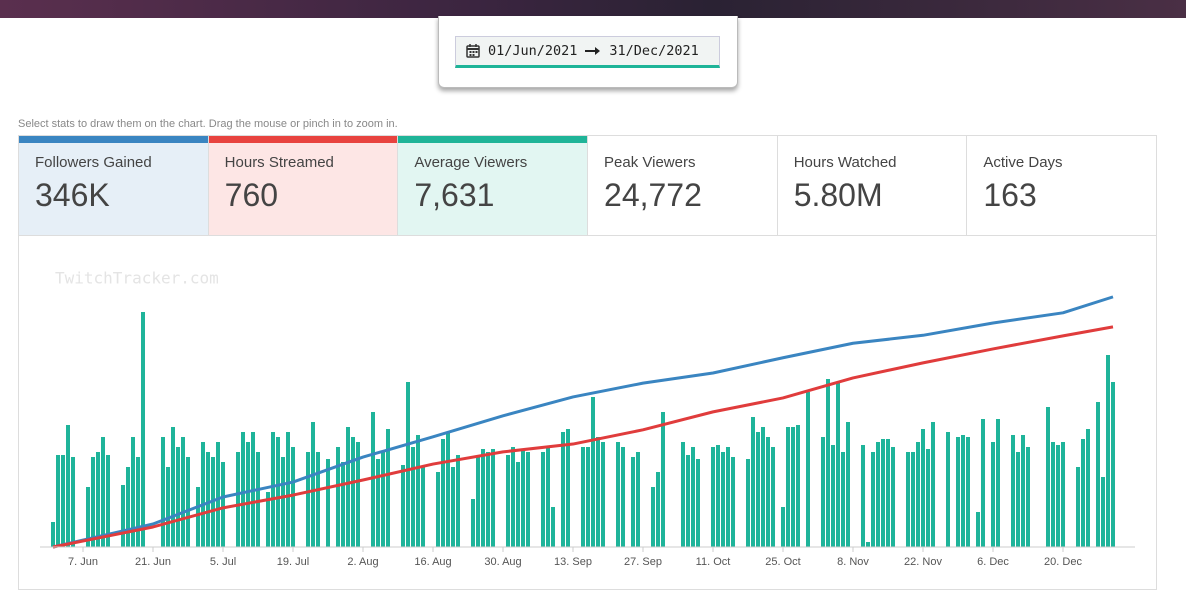 The image size is (1186, 593). I want to click on date-start: 01/Jun/2021, so click(533, 51).